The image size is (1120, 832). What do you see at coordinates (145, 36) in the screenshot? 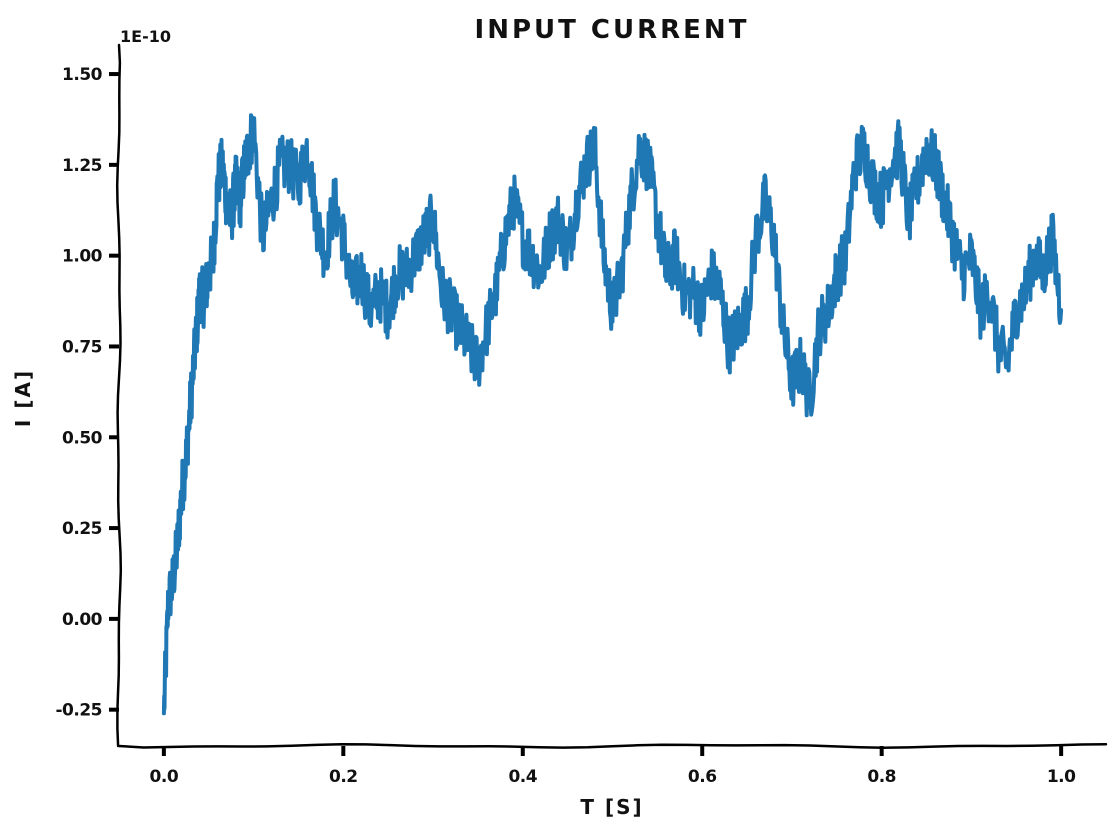
I see `y-axis-exponent: 1E-10` at bounding box center [145, 36].